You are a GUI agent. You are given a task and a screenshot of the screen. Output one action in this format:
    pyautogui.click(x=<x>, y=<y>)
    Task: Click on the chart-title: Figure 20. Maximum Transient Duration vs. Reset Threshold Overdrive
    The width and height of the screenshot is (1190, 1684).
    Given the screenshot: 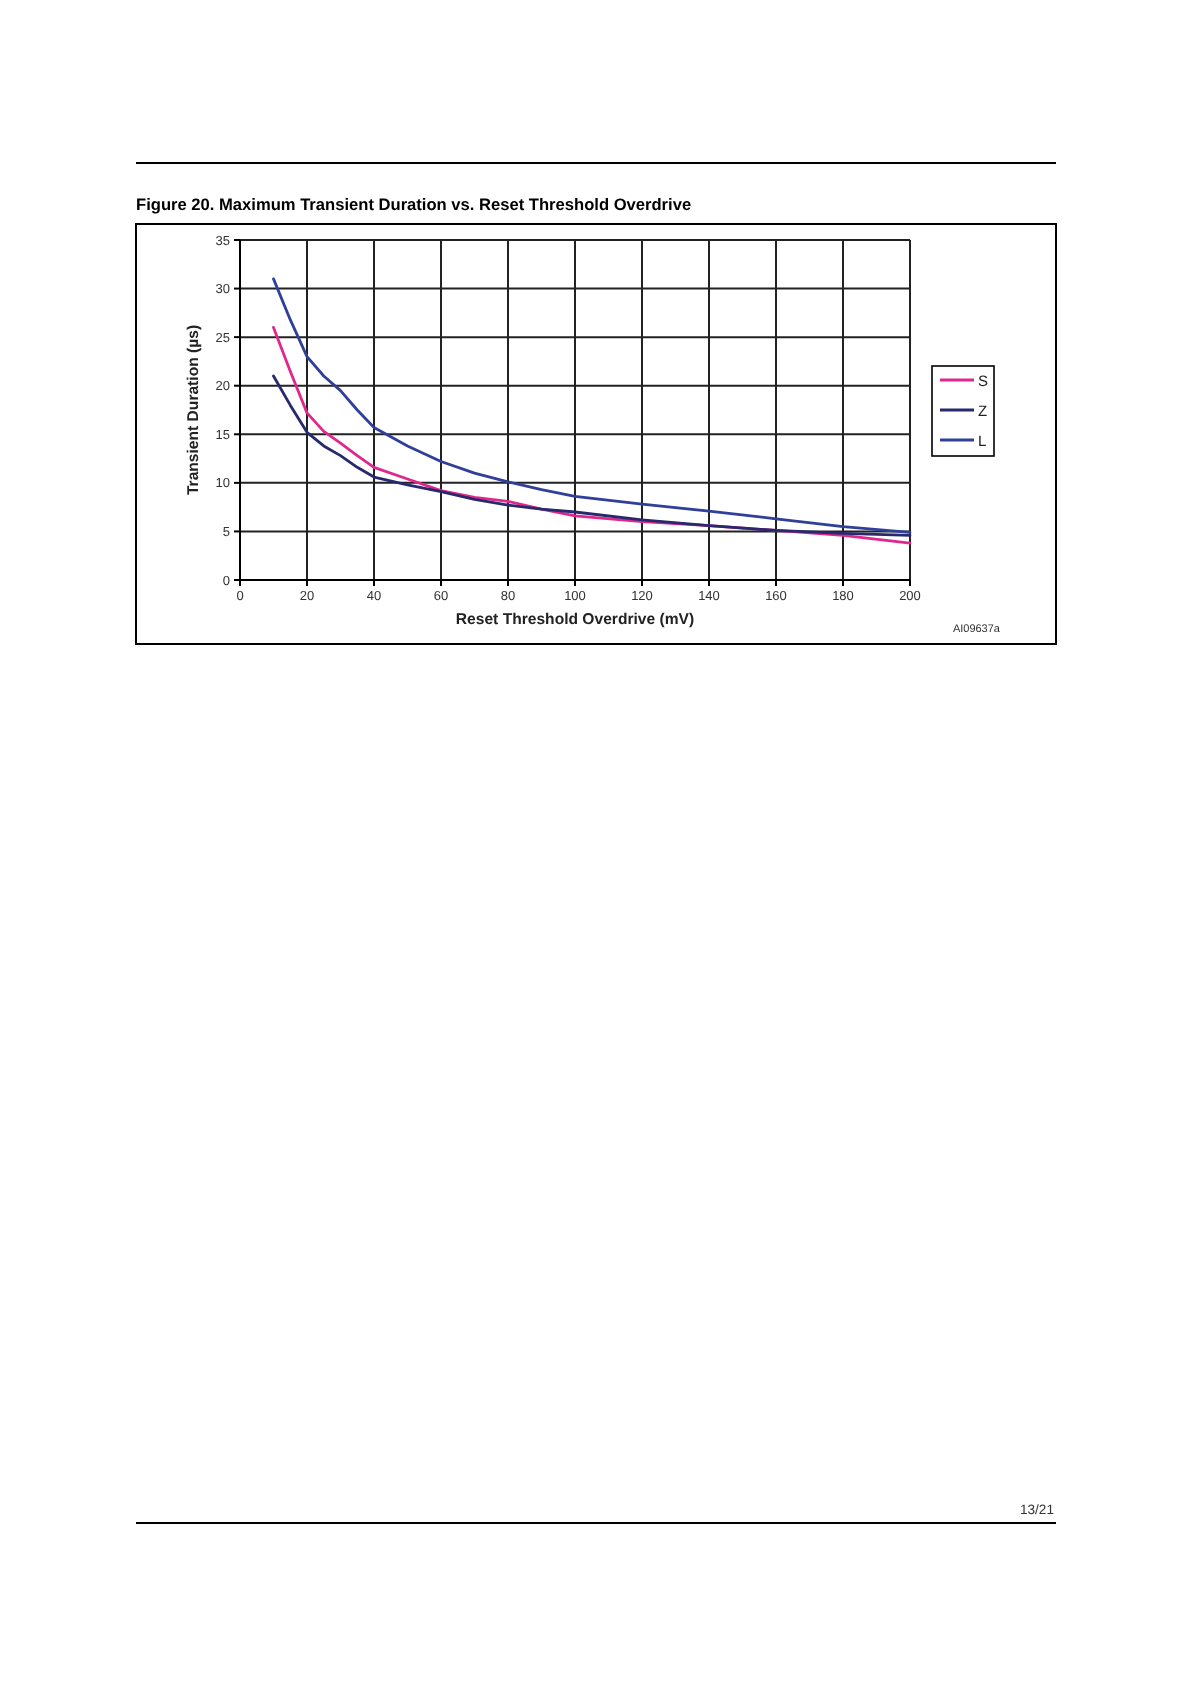 What is the action you would take?
    pyautogui.click(x=414, y=204)
    